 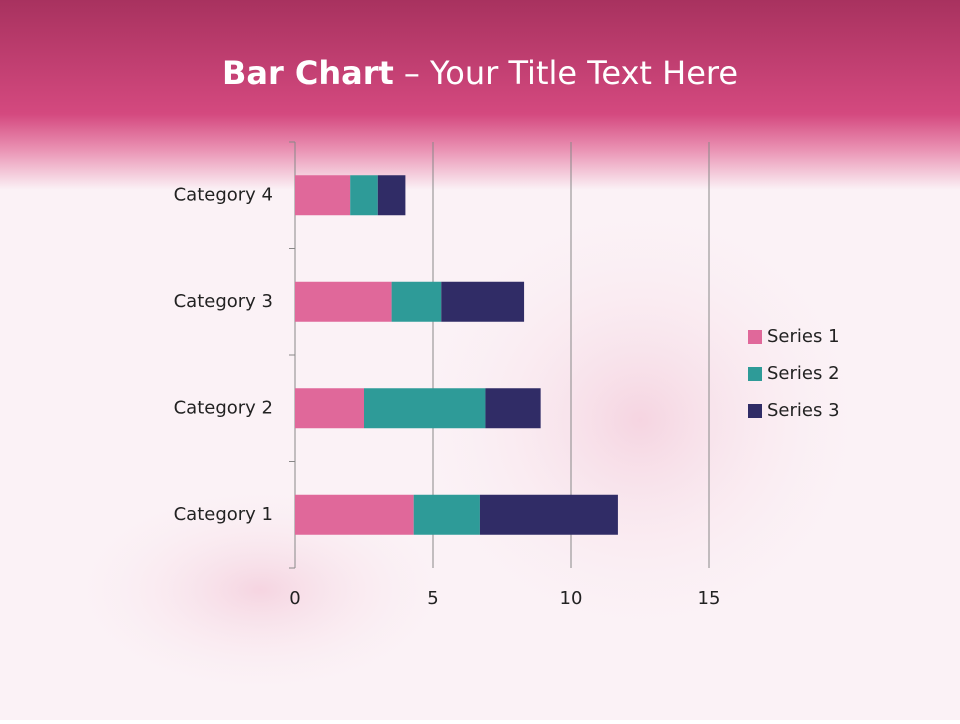 I want to click on slide-title: Bar Chart – Your Title Text Here, so click(x=480, y=73).